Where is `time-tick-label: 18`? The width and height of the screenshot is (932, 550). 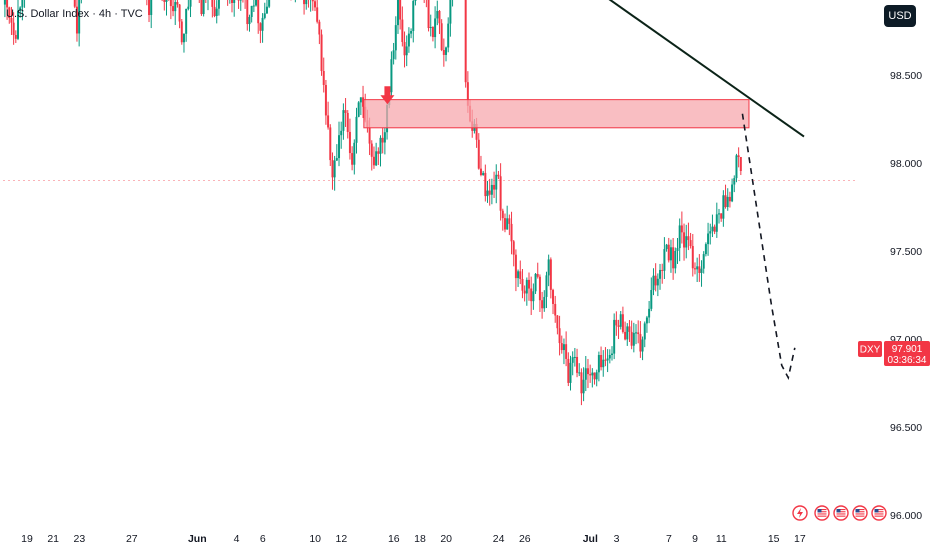
time-tick-label: 18 is located at coordinates (420, 539).